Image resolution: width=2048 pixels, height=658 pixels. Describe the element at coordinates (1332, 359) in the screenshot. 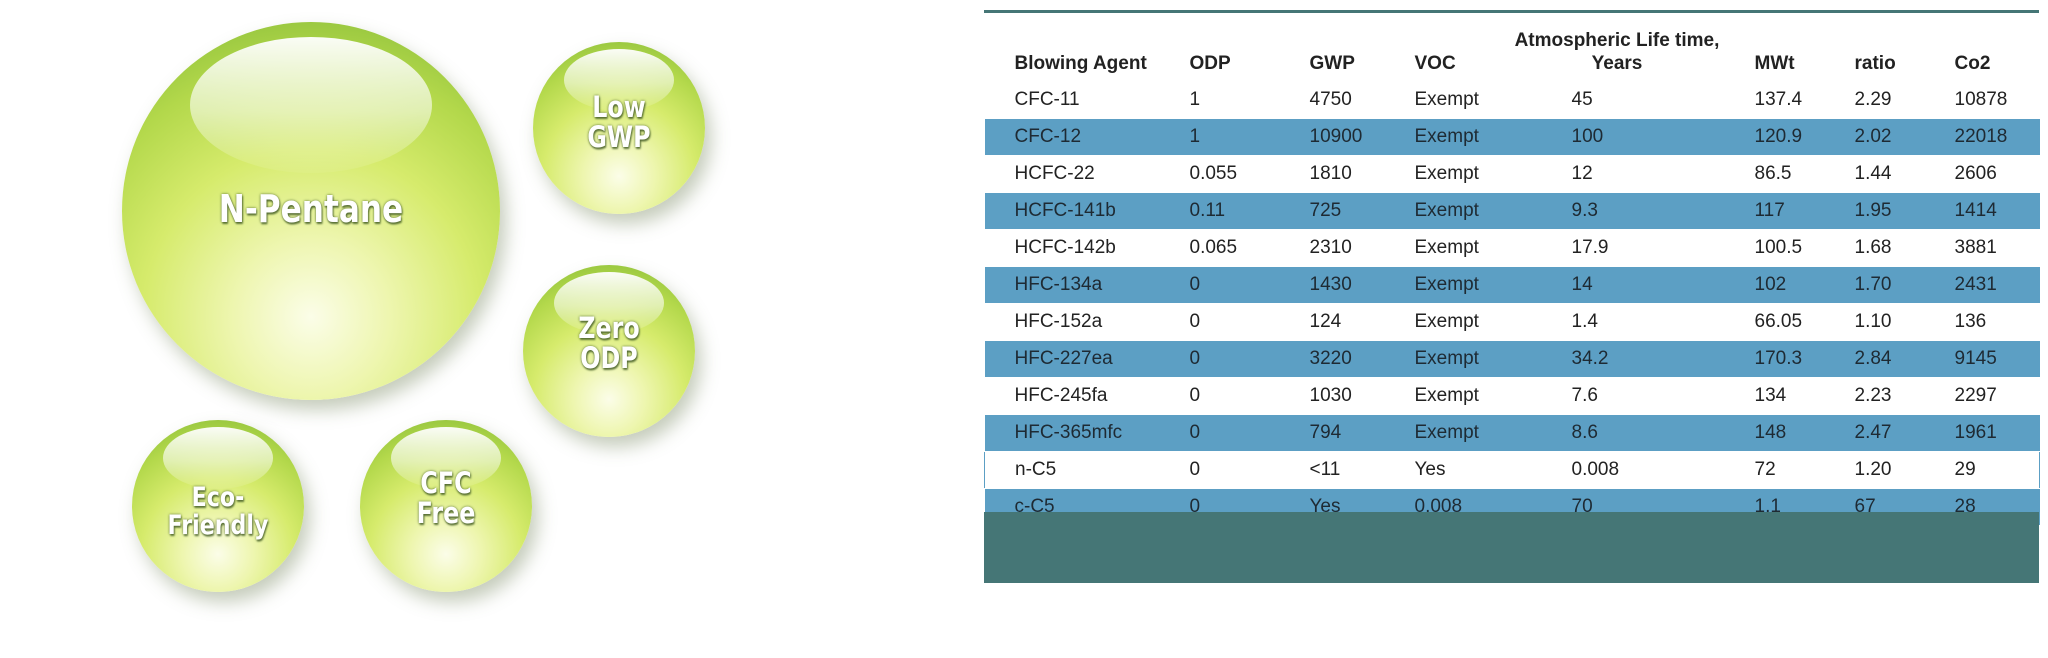

I see `table-cell: 3220` at that location.